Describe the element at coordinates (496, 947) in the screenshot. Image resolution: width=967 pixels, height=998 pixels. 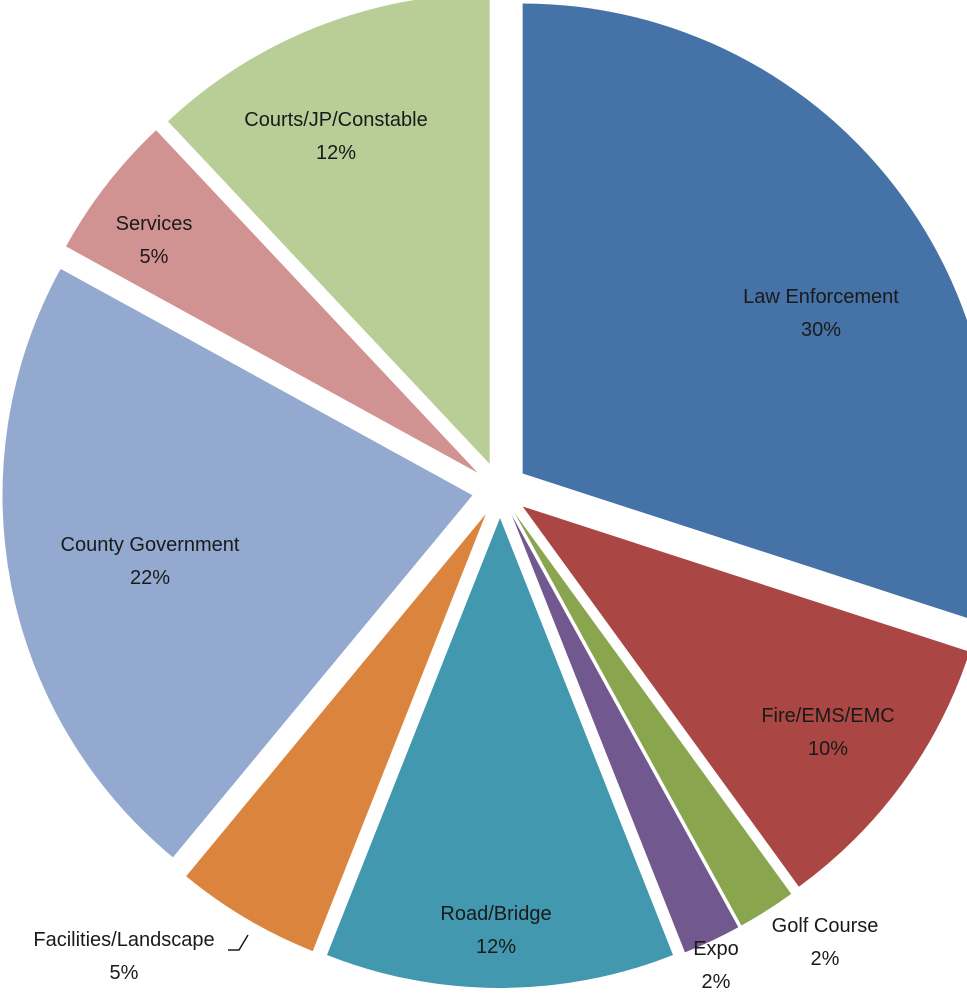
I see `slice-value-road-bridge: 12%` at that location.